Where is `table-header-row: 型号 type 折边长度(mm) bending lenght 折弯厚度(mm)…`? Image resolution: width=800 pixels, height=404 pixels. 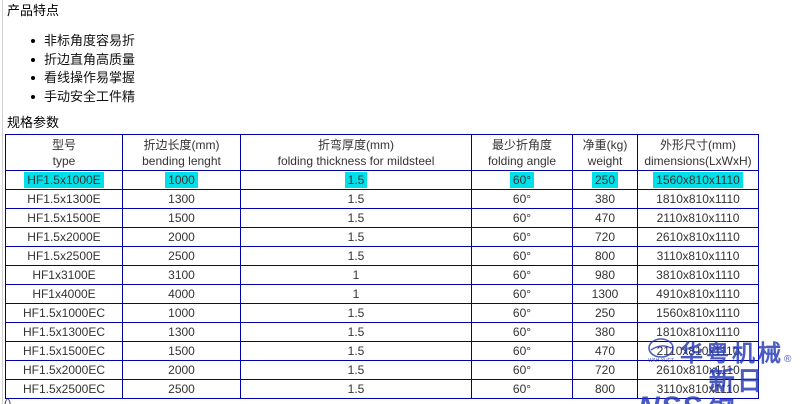 table-header-row: 型号 type 折边长度(mm) bending lenght 折弯厚度(mm)… is located at coordinates (382, 152).